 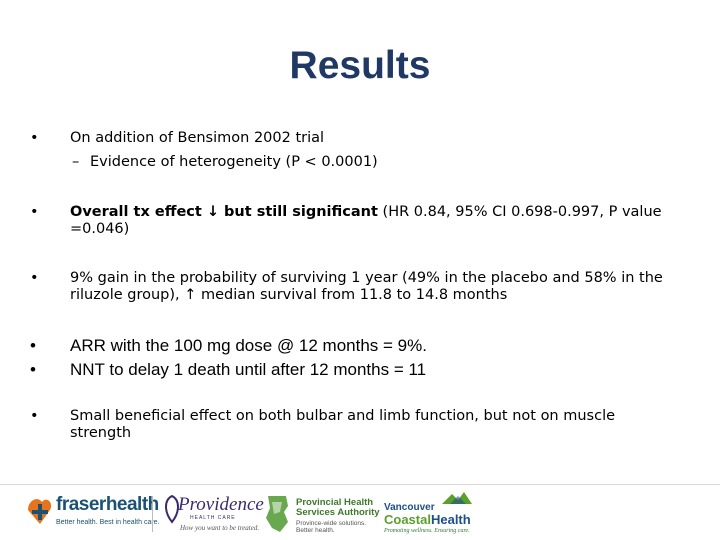 What do you see at coordinates (335, 502) in the screenshot?
I see `phsa-name-line1: Provincial Health` at bounding box center [335, 502].